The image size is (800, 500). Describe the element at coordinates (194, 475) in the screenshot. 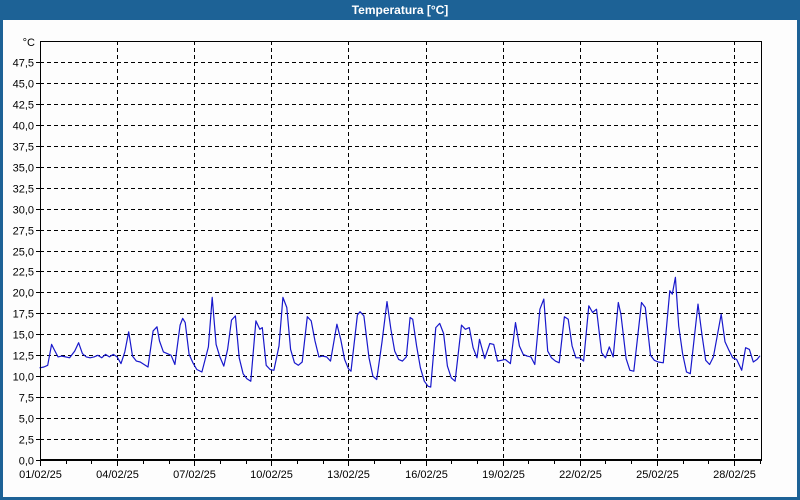

I see `x-tick-label: 07/02/25` at that location.